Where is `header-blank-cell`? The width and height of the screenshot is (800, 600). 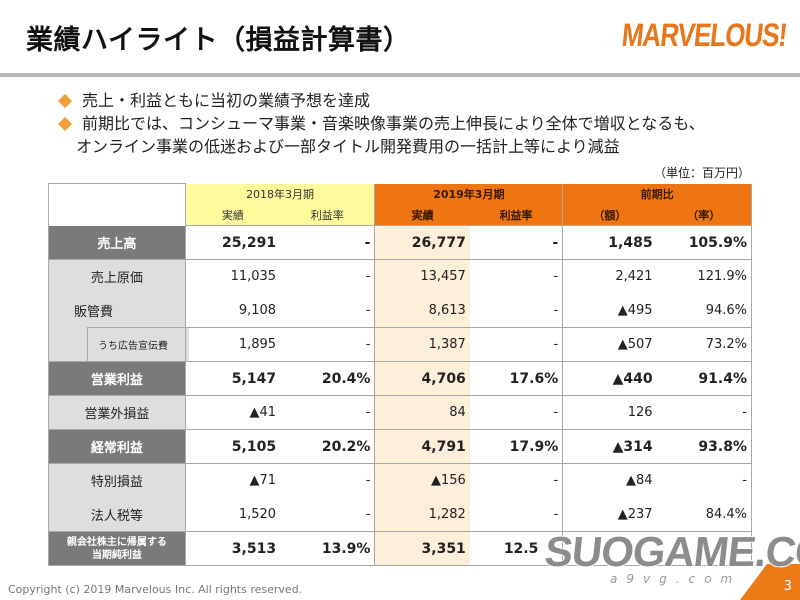 header-blank-cell is located at coordinates (117, 204).